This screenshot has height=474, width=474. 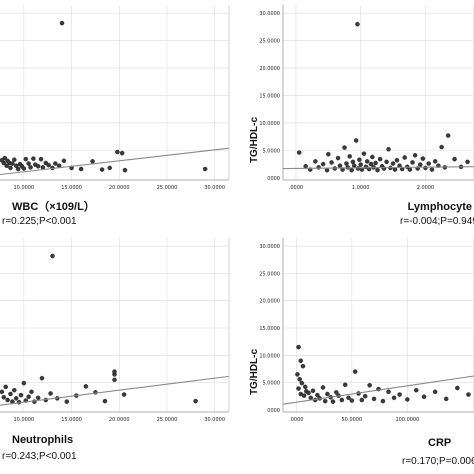 I want to click on x-tick-label: 20.0000, so click(x=119, y=420).